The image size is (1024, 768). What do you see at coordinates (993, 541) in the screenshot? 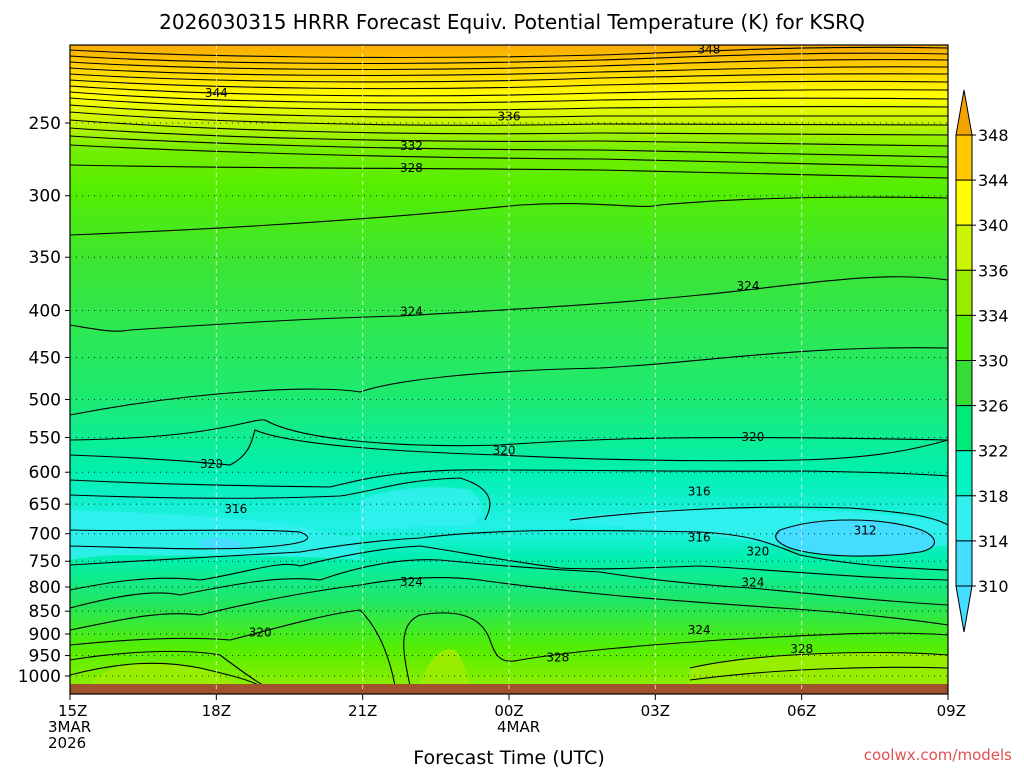
I see `colorbar-label: 314` at bounding box center [993, 541].